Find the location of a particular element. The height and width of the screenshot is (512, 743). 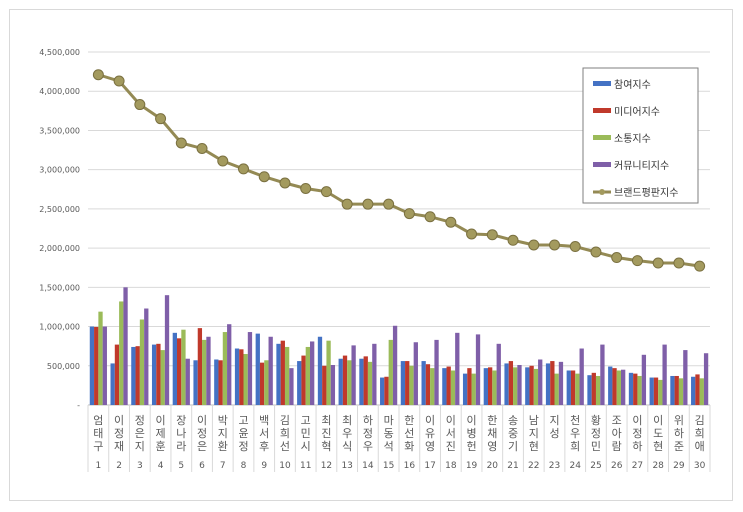

rank-label: 11 is located at coordinates (305, 466).